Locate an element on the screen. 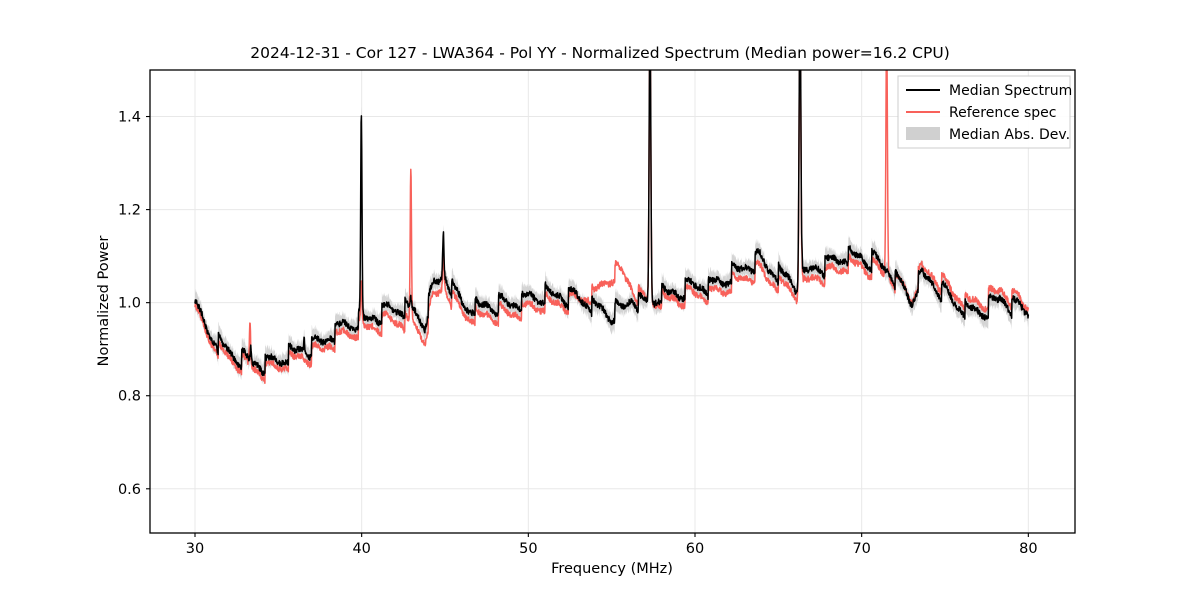  x-tick-label: 50 is located at coordinates (528, 549).